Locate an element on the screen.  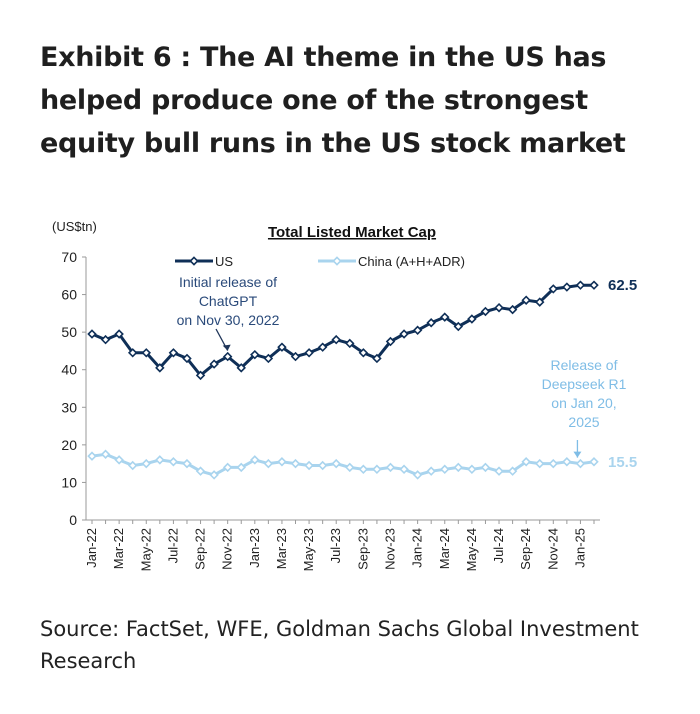
y-axis-unit-label: (US$tn) is located at coordinates (74, 226).